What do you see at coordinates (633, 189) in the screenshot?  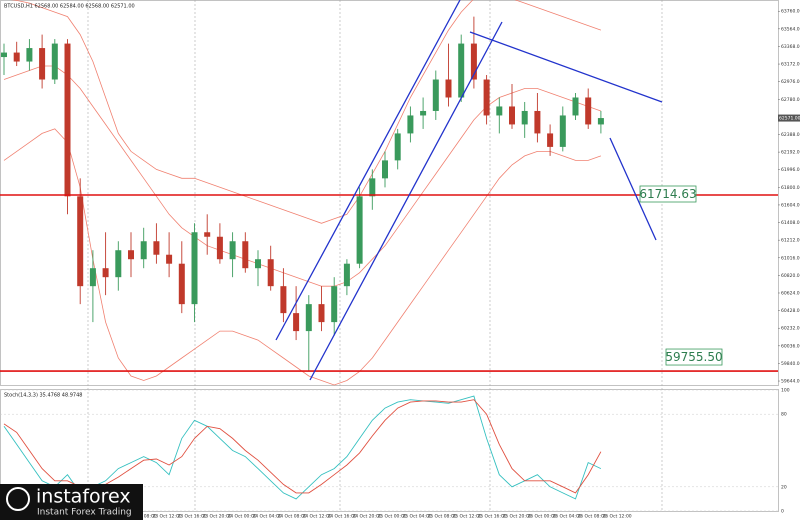 I see `projection` at bounding box center [633, 189].